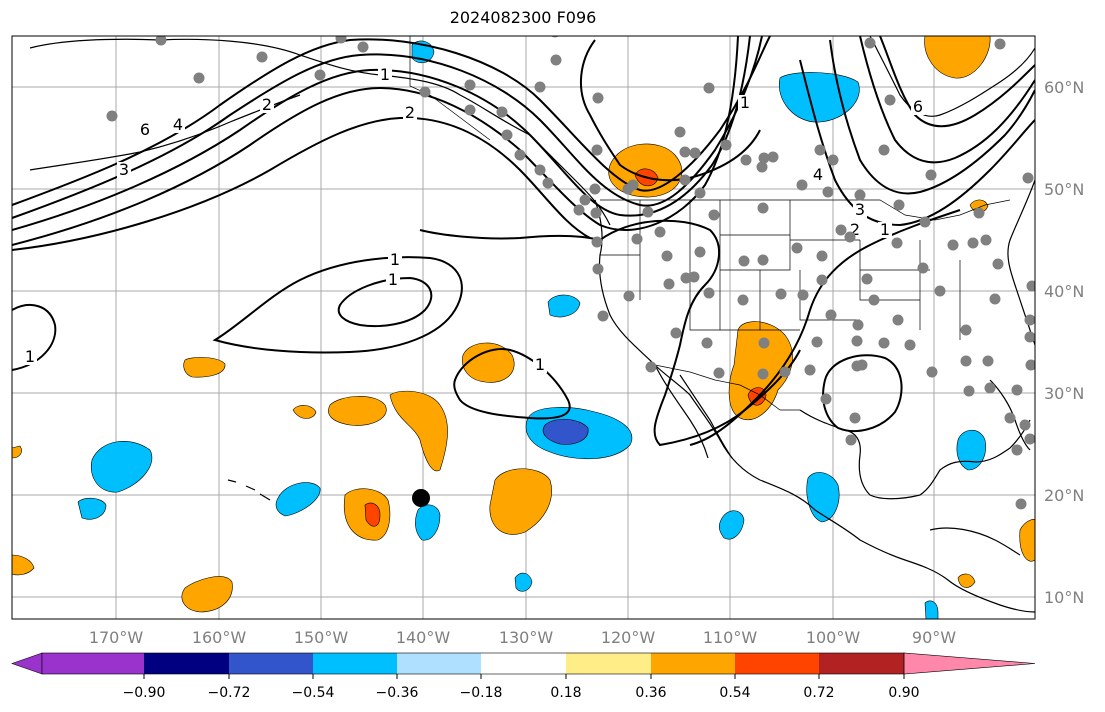  Describe the element at coordinates (1064, 597) in the screenshot. I see `latitude-label: 10°N` at that location.